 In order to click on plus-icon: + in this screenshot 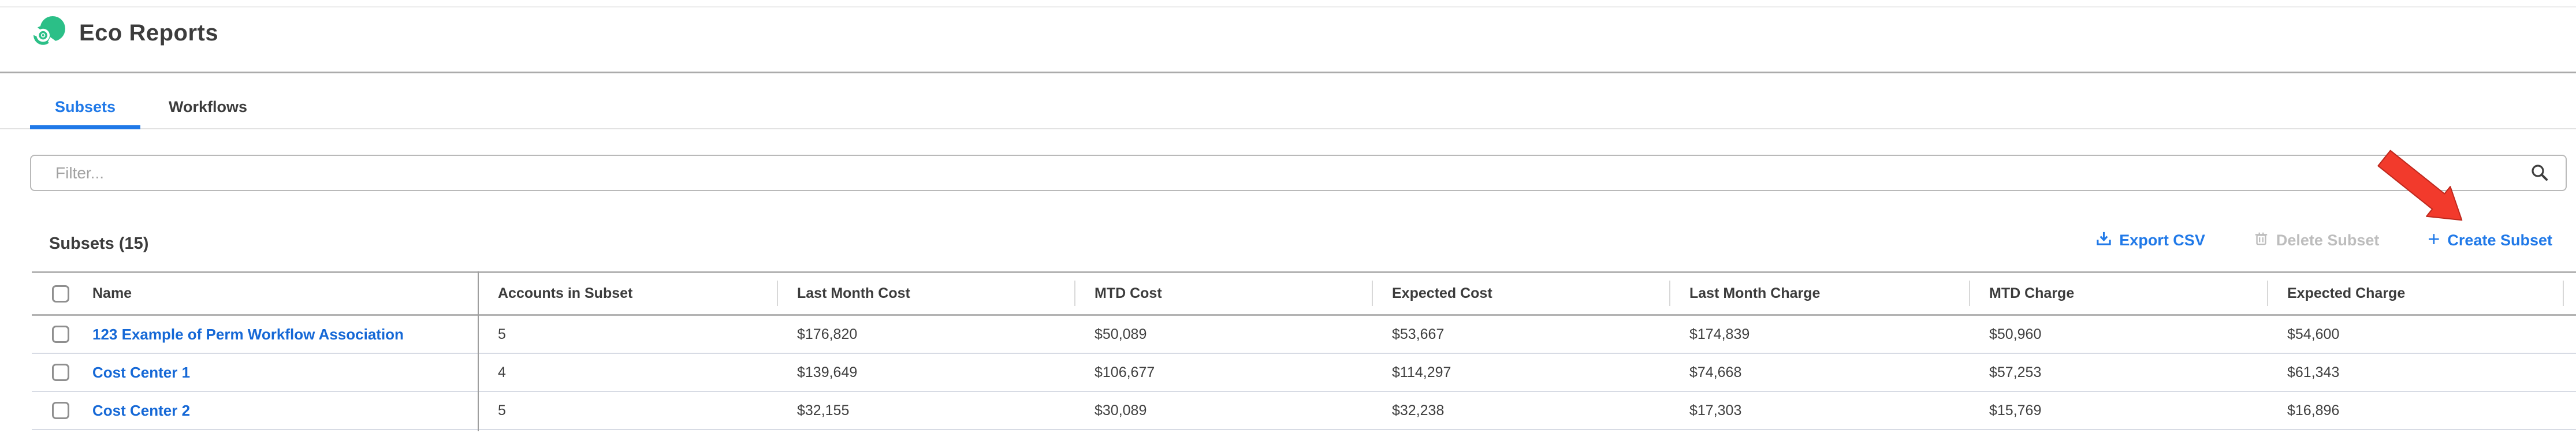, I will do `click(2434, 239)`.